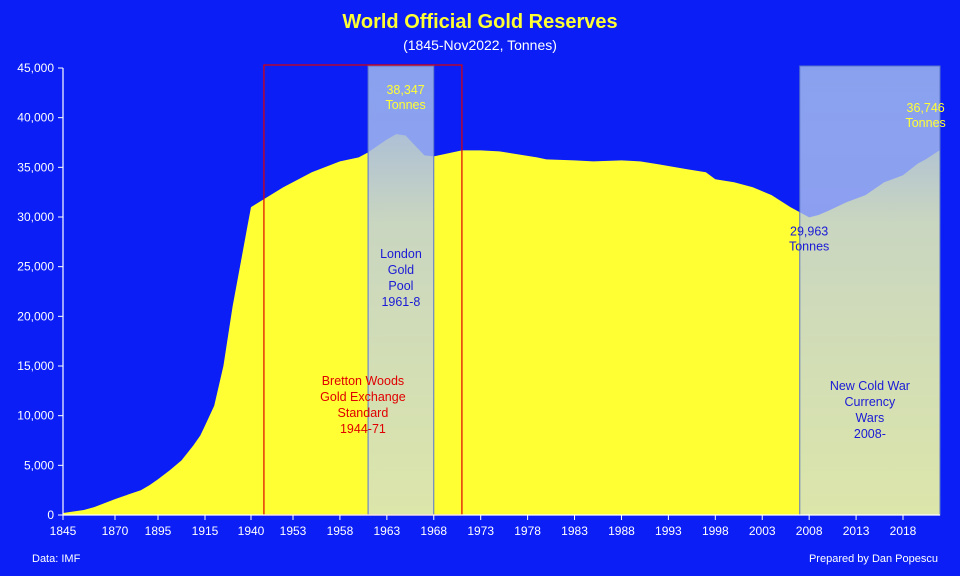 The width and height of the screenshot is (960, 576). What do you see at coordinates (870, 386) in the screenshot?
I see `shaded-region-label-1-0: New Cold War` at bounding box center [870, 386].